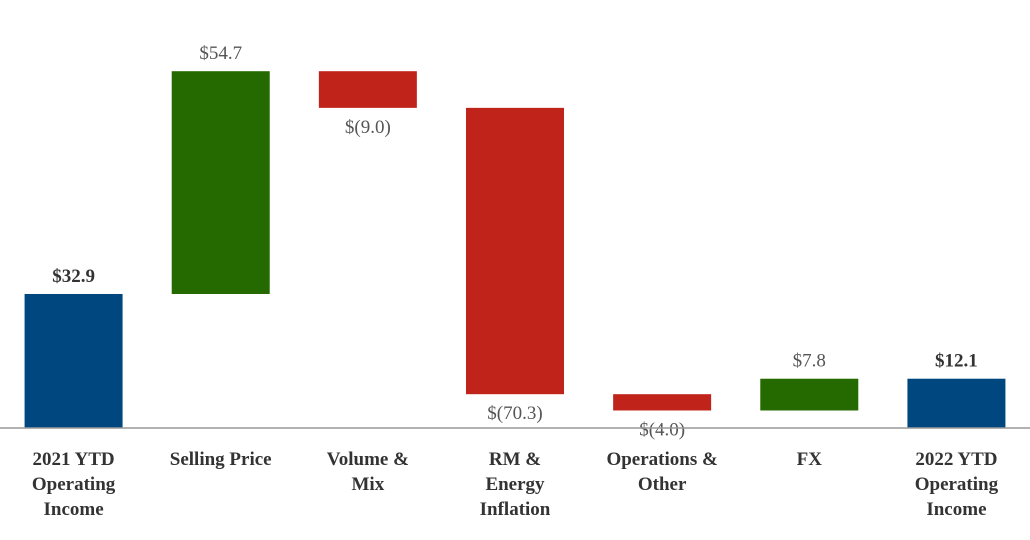  What do you see at coordinates (368, 127) in the screenshot?
I see `value-label: $(9.0)` at bounding box center [368, 127].